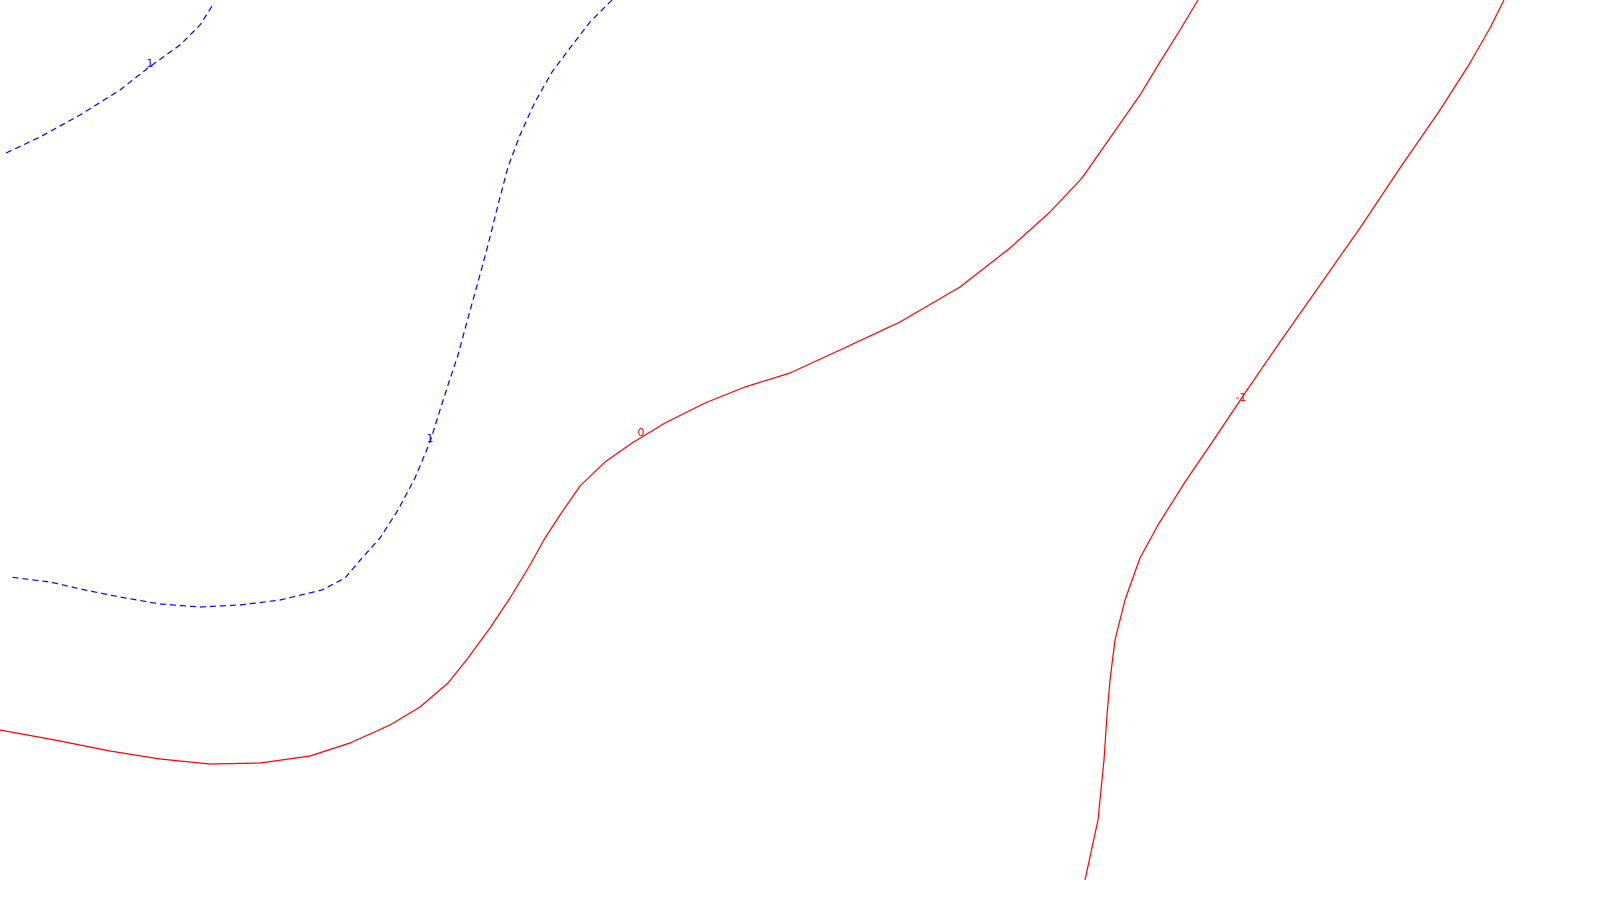  I want to click on contour-label-neg1: -1, so click(1241, 397).